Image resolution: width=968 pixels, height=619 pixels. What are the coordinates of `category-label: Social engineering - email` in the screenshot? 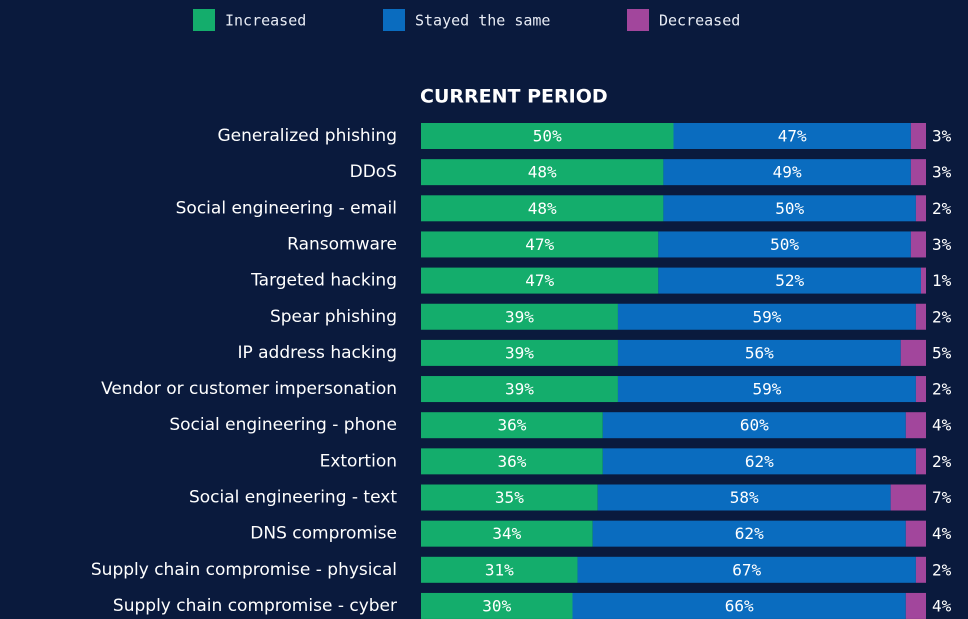 It's located at (286, 208).